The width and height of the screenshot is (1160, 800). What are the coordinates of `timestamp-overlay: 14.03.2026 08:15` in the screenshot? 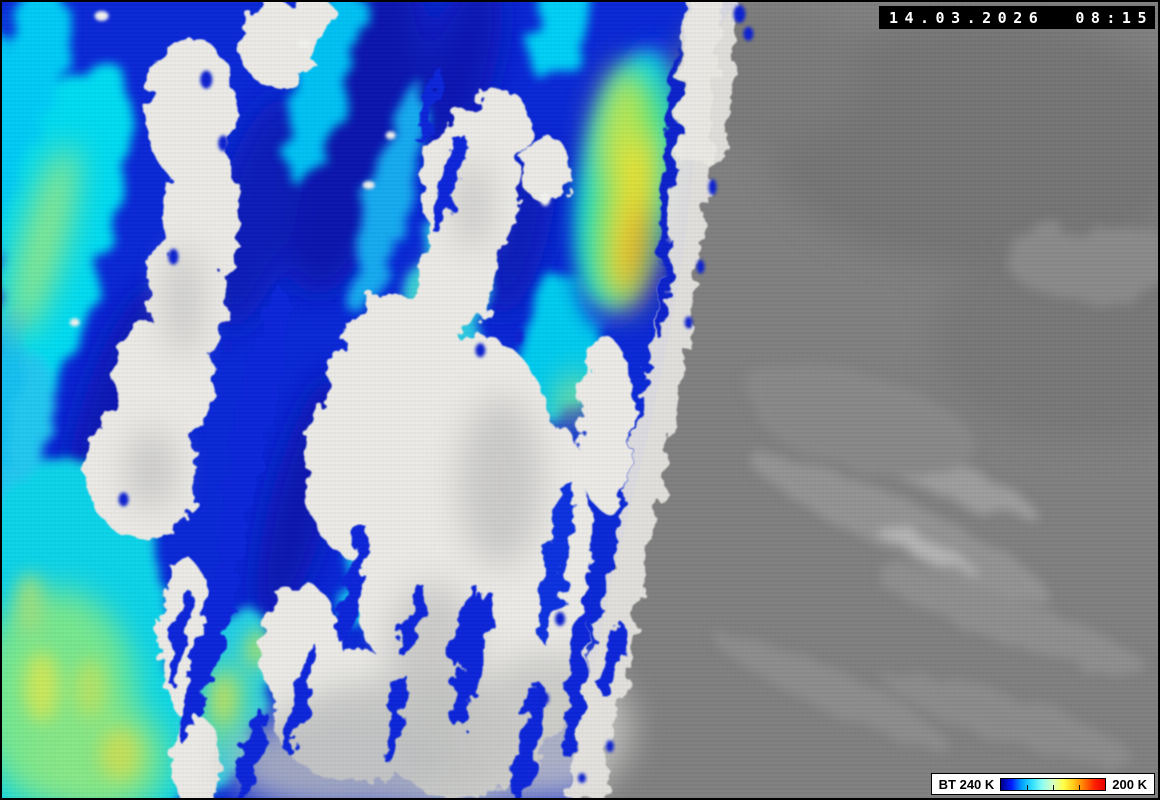 It's located at (1016, 17).